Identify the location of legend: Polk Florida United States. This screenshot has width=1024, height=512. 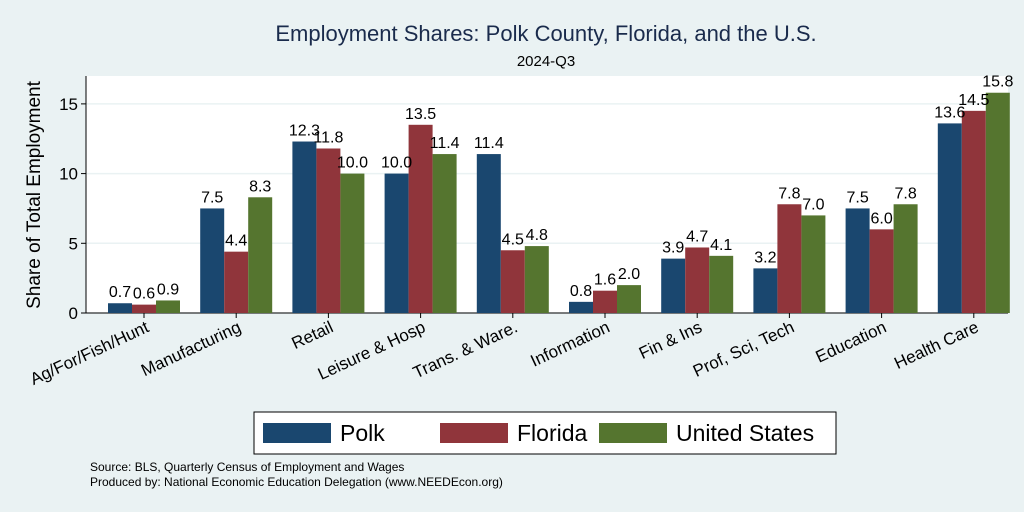
(545, 433).